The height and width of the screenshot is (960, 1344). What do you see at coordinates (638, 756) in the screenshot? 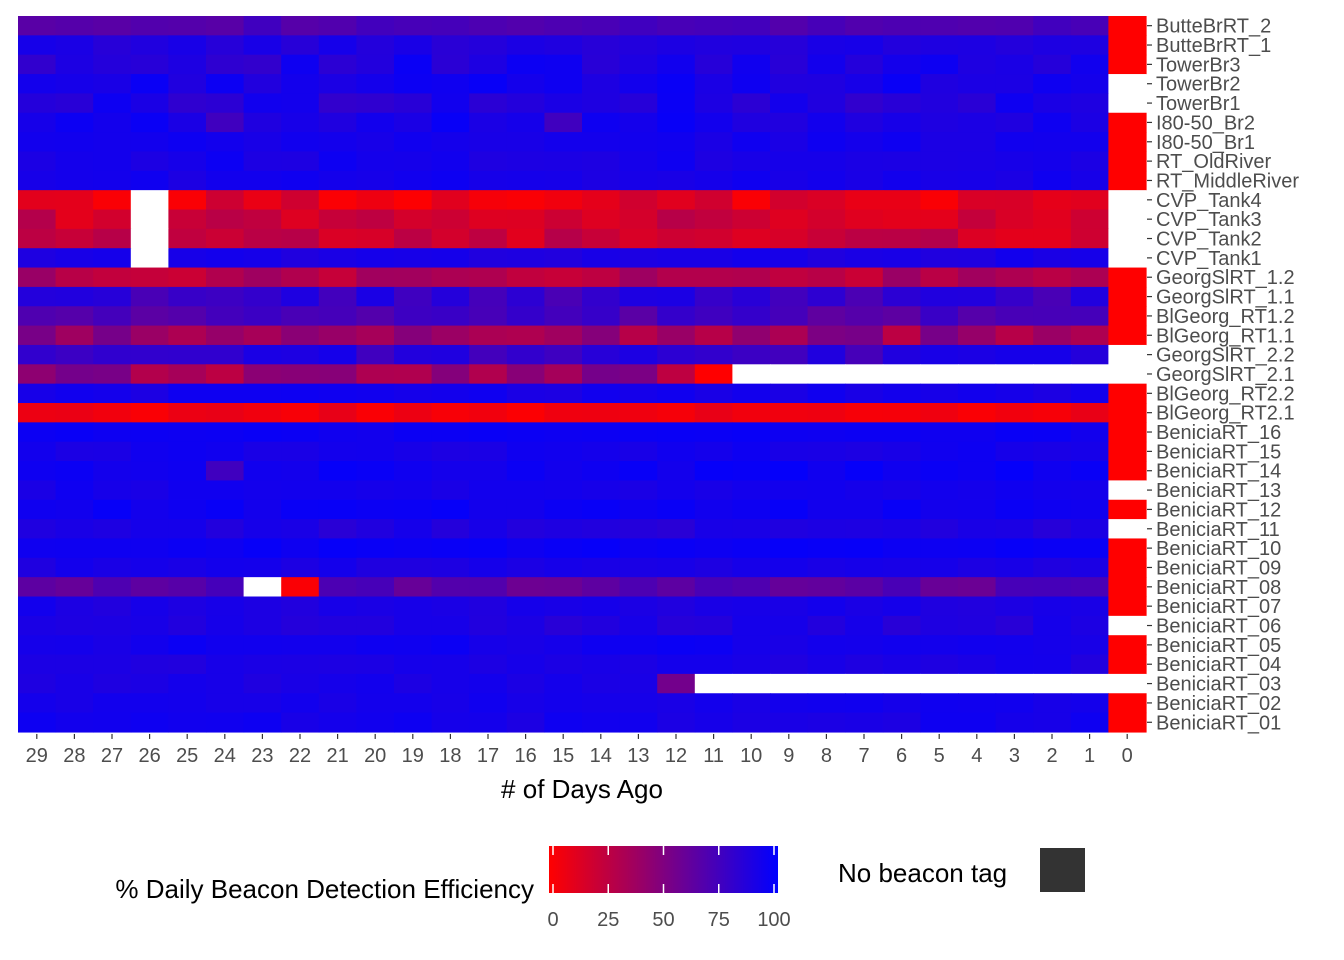
I see `x-tick-label: 13` at bounding box center [638, 756].